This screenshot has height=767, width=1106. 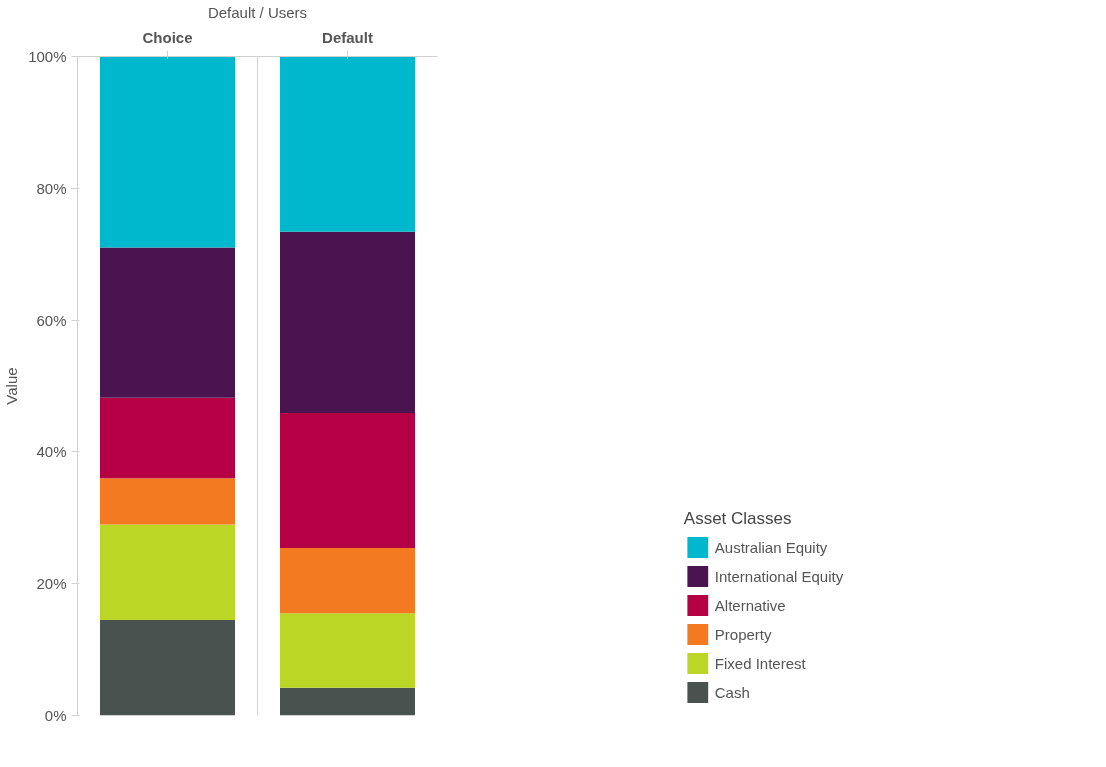 I want to click on x-tick-label: Default, so click(x=347, y=37).